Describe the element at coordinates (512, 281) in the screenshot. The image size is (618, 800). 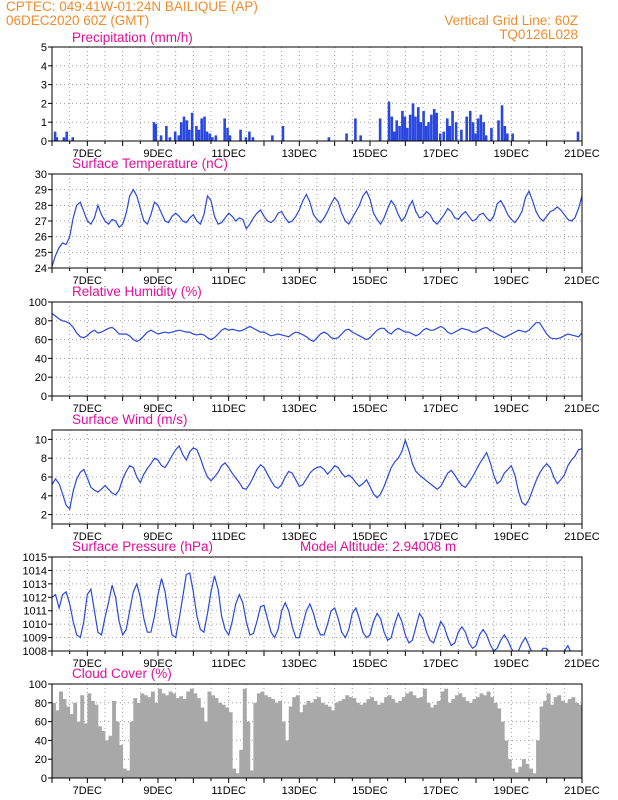
I see `temperature-xtick-label: 19DEC` at that location.